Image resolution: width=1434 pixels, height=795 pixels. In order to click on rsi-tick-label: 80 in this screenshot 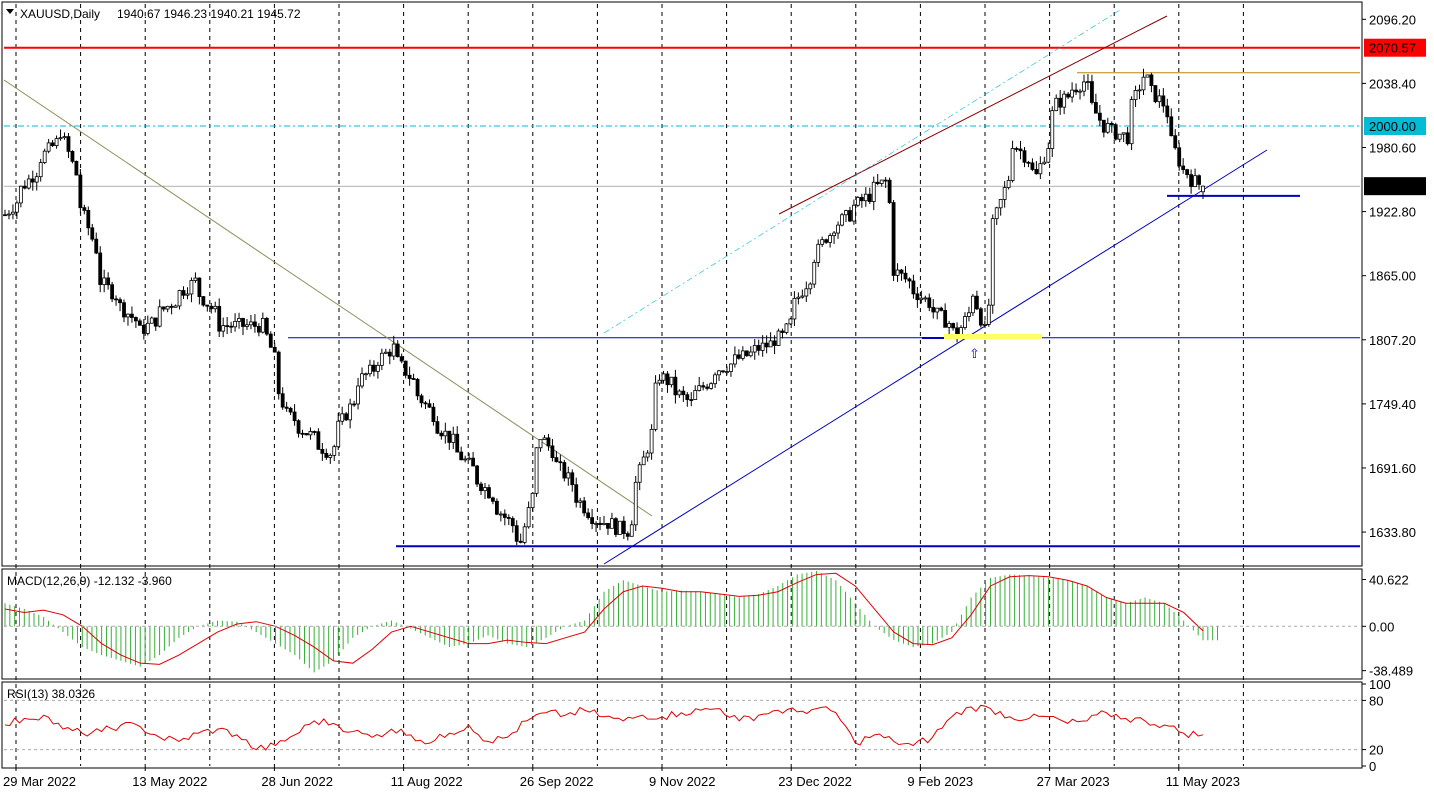, I will do `click(1376, 700)`.